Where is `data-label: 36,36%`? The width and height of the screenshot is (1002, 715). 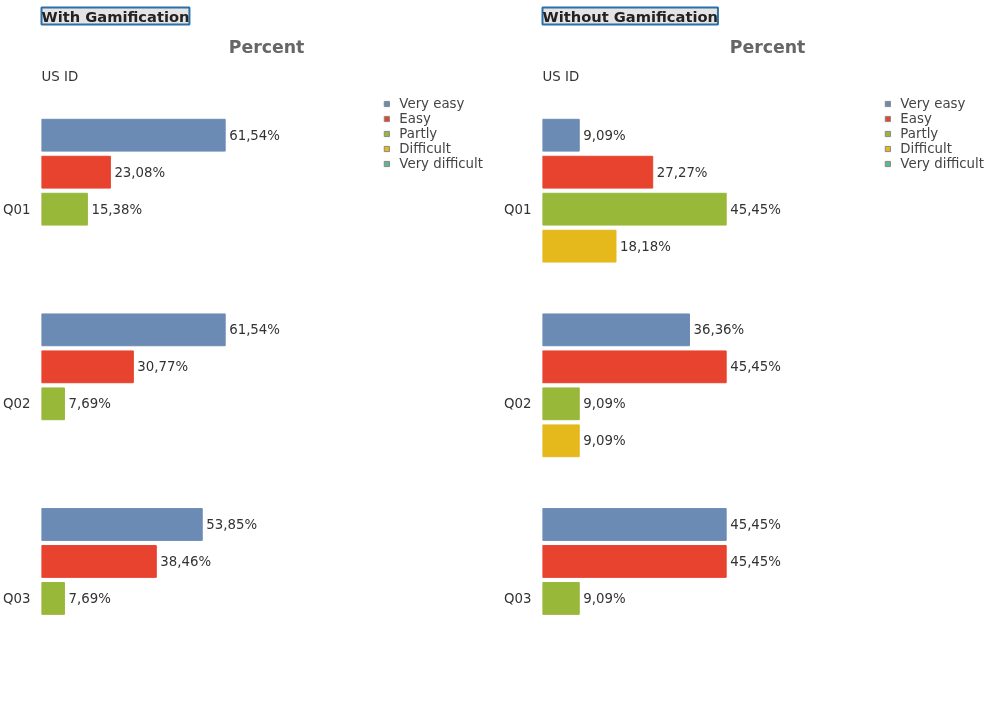
data-label: 36,36% is located at coordinates (719, 330).